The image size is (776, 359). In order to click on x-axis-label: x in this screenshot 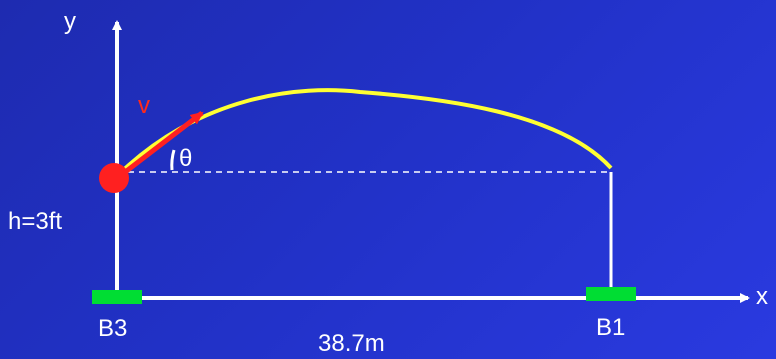, I will do `click(762, 296)`.